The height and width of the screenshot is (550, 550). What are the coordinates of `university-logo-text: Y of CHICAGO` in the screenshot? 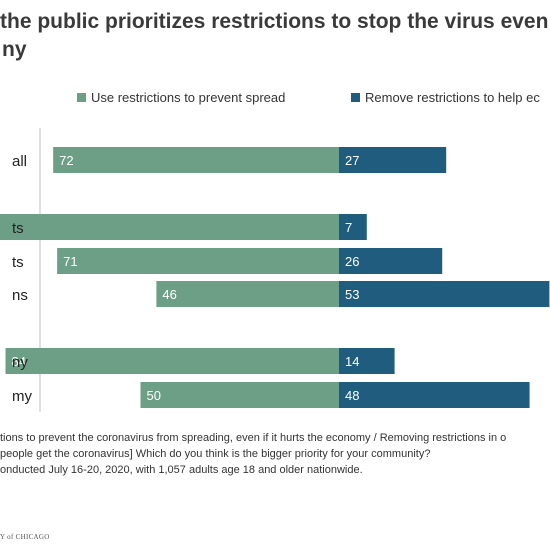 It's located at (25, 537).